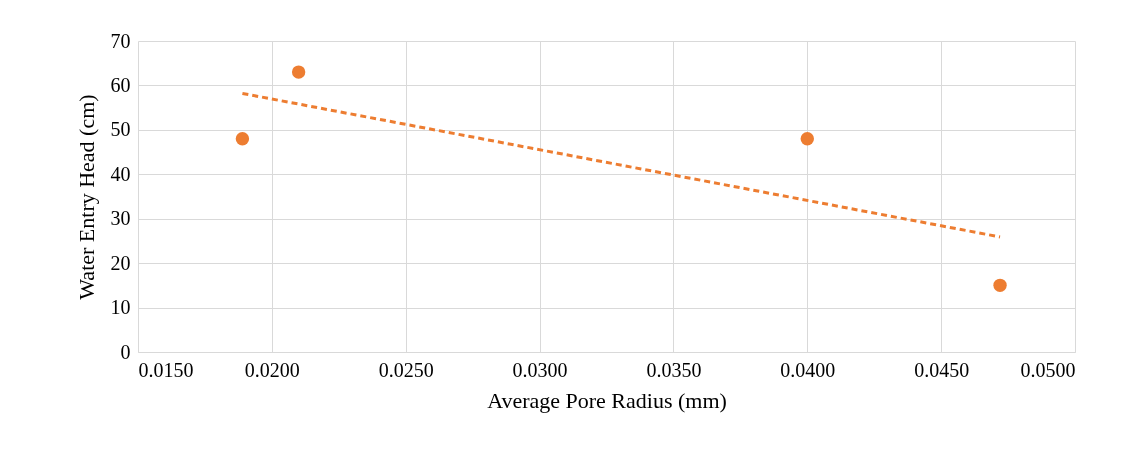 The image size is (1135, 468). What do you see at coordinates (808, 369) in the screenshot?
I see `x-tick-label: 0.0400` at bounding box center [808, 369].